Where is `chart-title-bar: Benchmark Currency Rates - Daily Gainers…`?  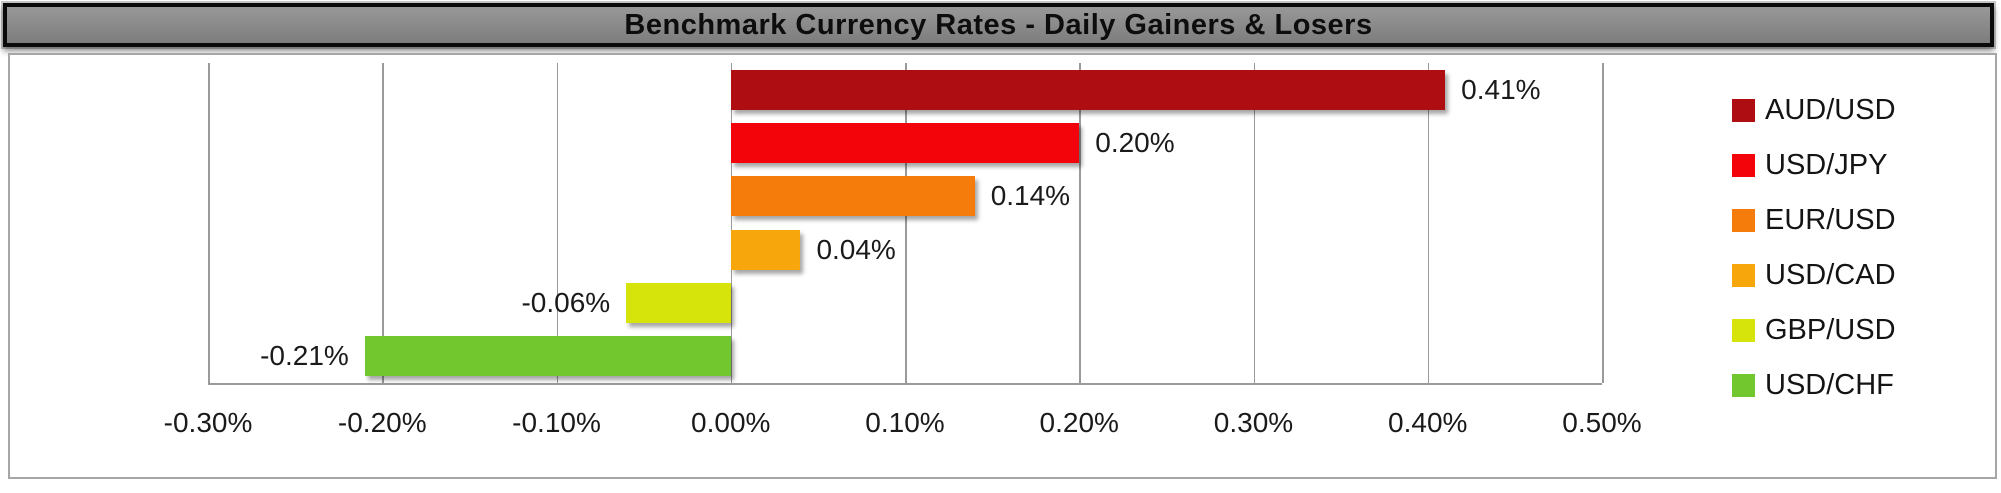 chart-title-bar: Benchmark Currency Rates - Daily Gainers… is located at coordinates (998, 25).